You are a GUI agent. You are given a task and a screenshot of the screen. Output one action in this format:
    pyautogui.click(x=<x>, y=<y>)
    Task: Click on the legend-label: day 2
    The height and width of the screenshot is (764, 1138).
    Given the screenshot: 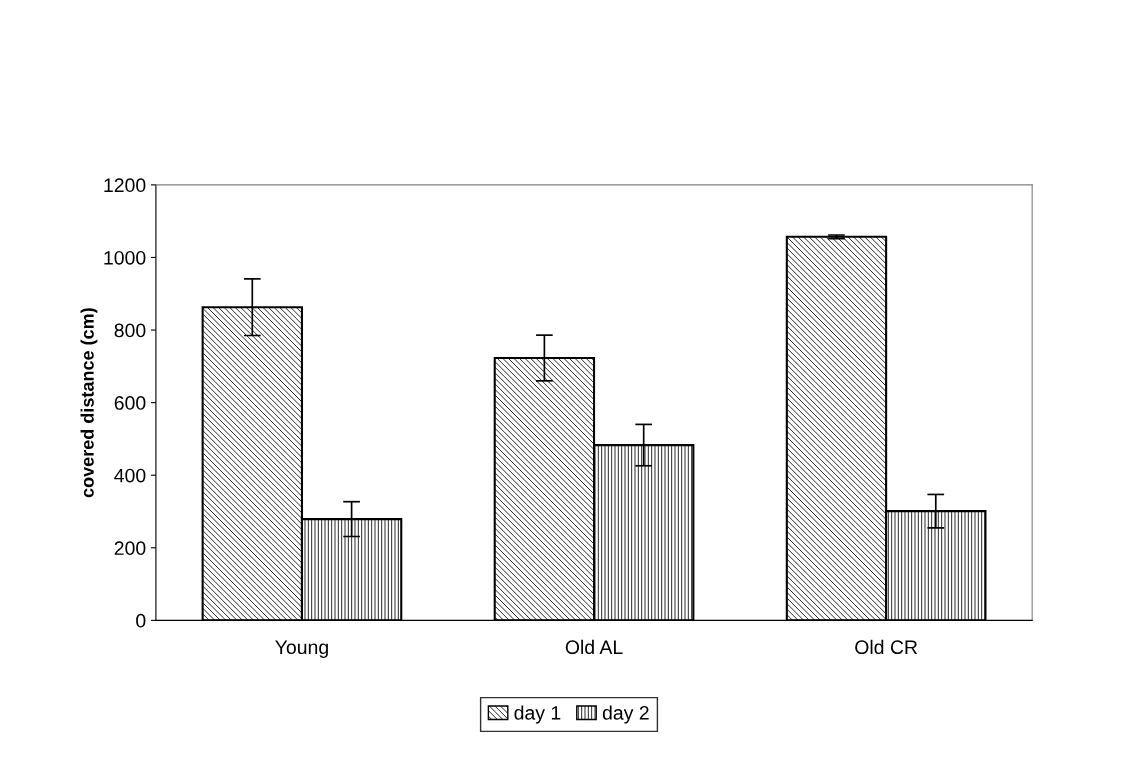 What is the action you would take?
    pyautogui.click(x=625, y=714)
    